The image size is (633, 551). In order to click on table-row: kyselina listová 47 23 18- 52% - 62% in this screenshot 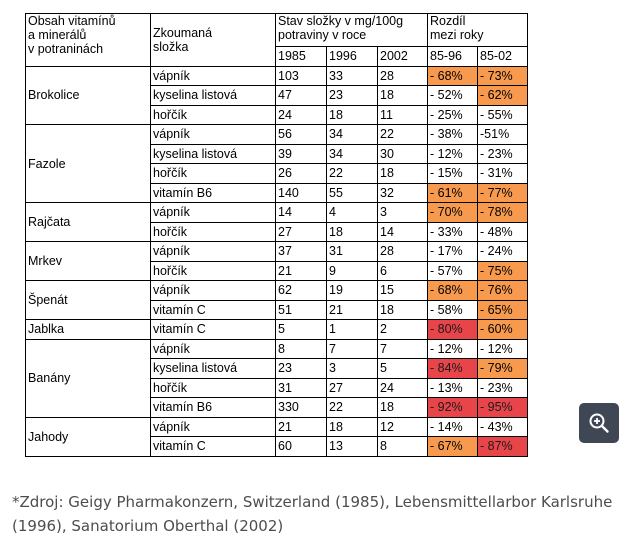, I will do `click(277, 95)`.